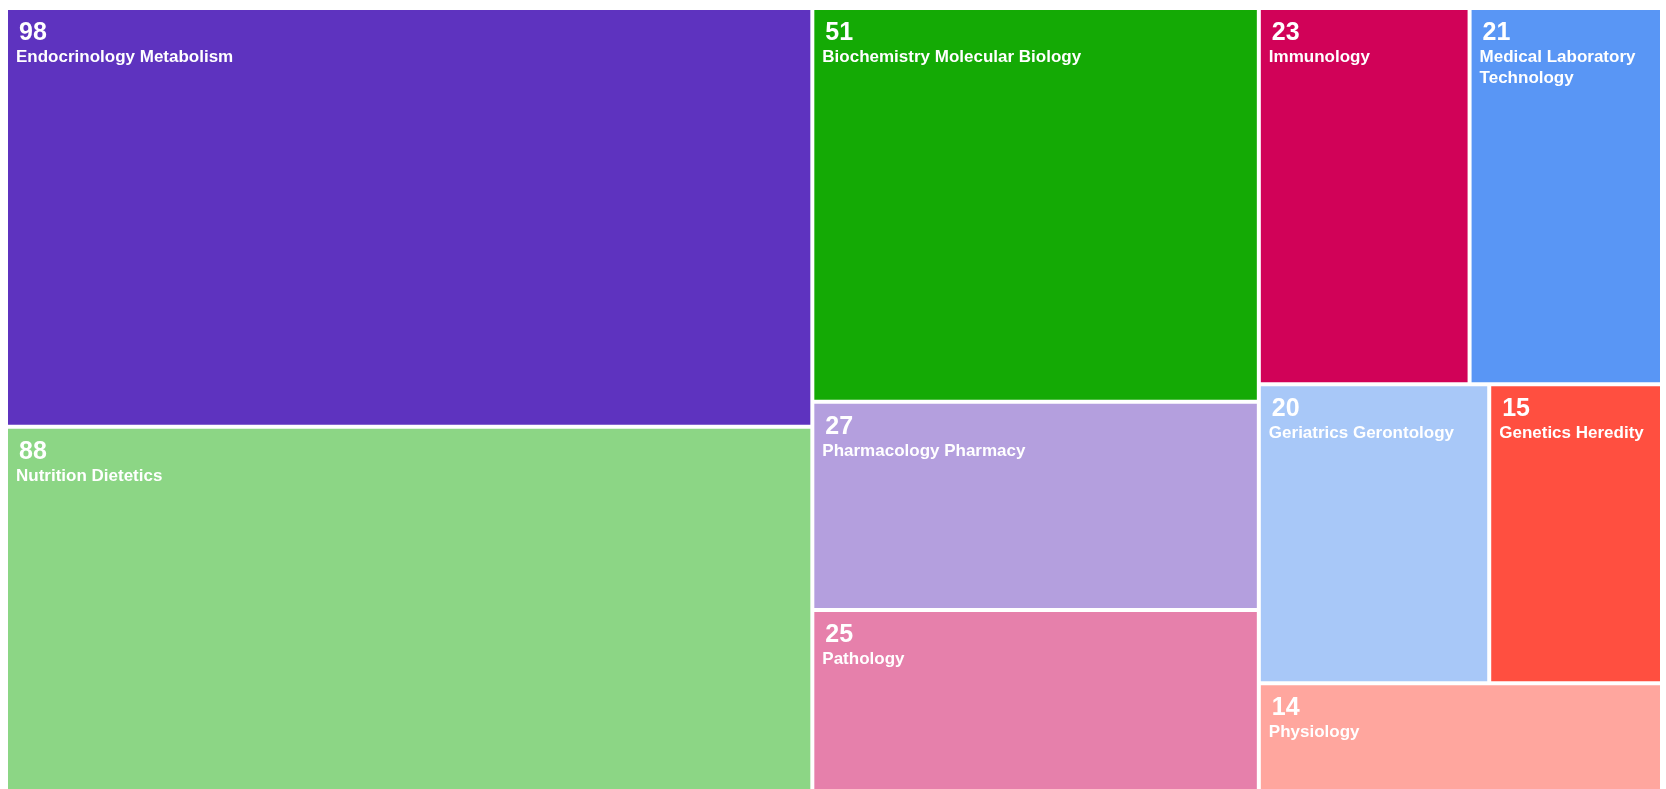 This screenshot has height=789, width=1666. What do you see at coordinates (125, 56) in the screenshot?
I see `category-label: Endocrinology Metabolism` at bounding box center [125, 56].